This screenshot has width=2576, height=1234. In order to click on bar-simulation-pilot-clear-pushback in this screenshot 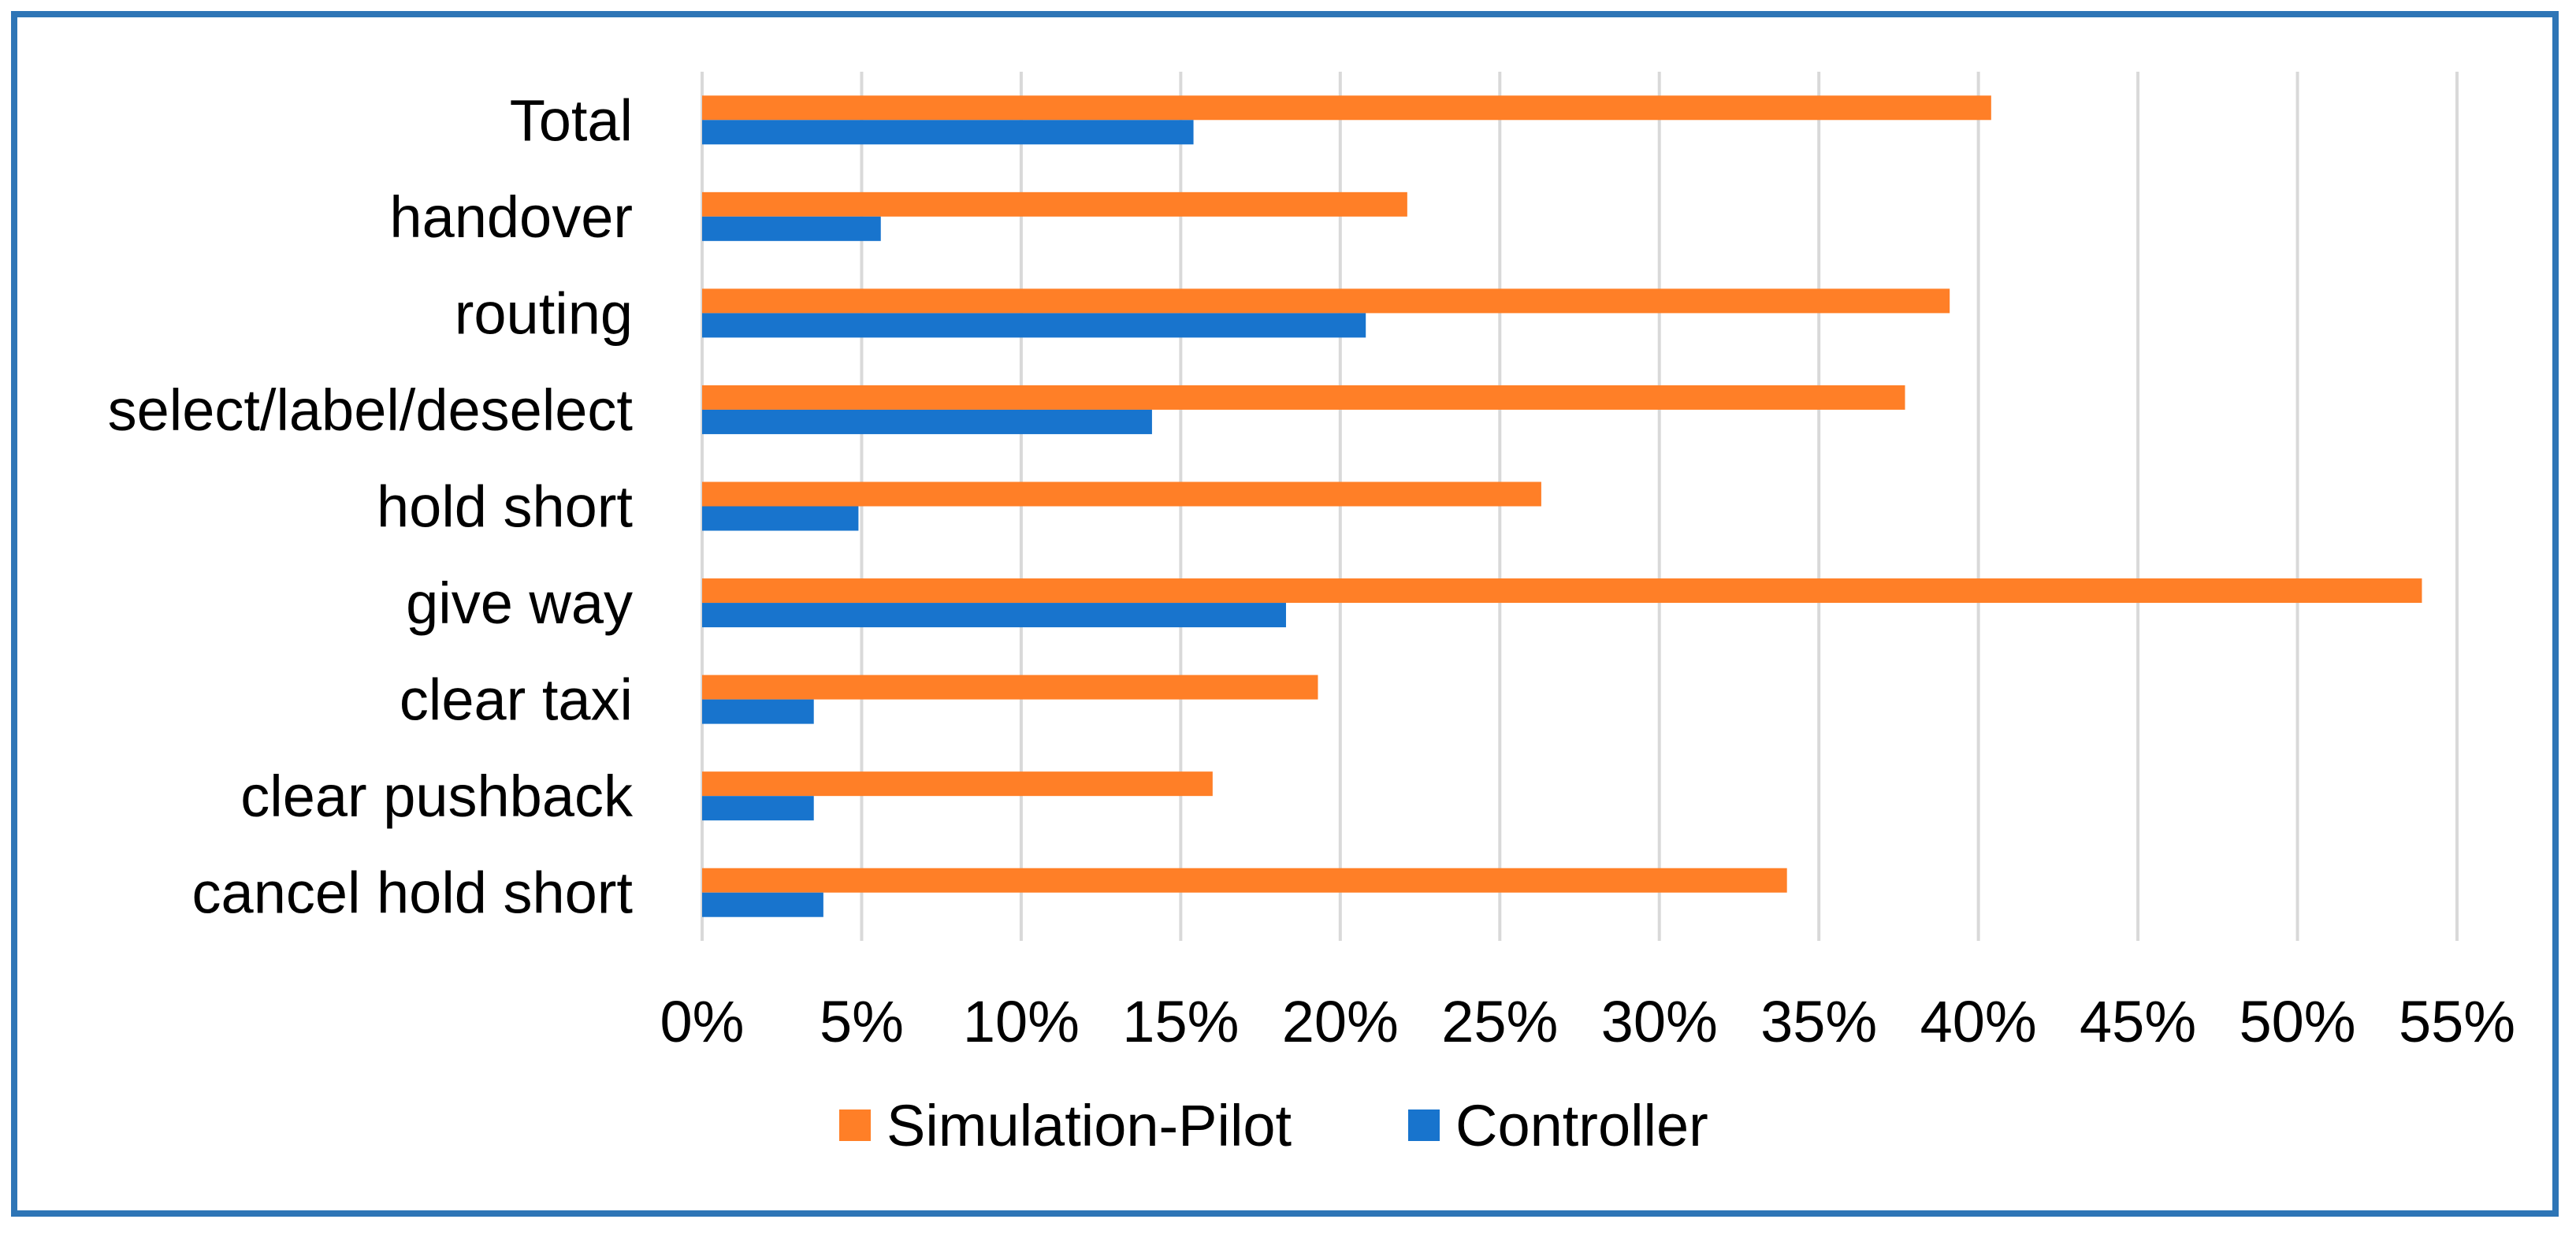, I will do `click(957, 784)`.